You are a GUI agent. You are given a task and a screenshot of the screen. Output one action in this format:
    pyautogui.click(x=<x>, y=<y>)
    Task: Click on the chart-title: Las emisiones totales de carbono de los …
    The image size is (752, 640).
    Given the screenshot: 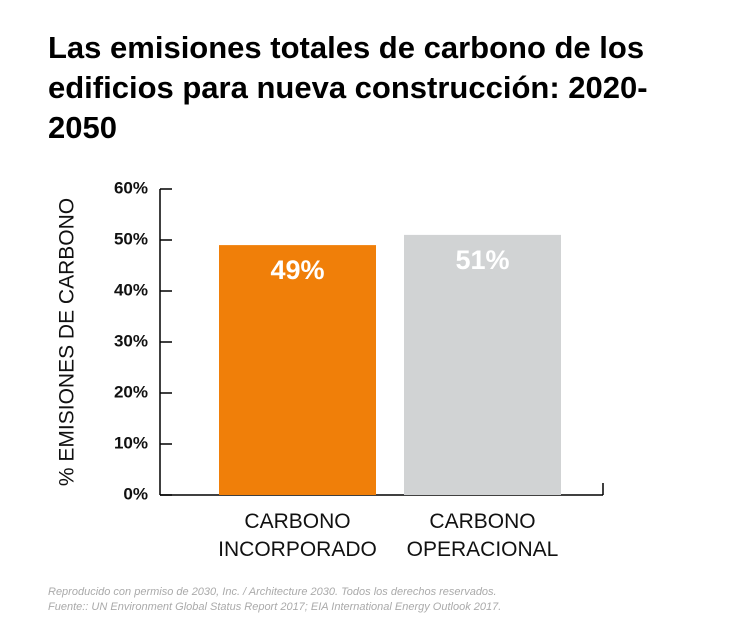 What is the action you would take?
    pyautogui.click(x=348, y=87)
    